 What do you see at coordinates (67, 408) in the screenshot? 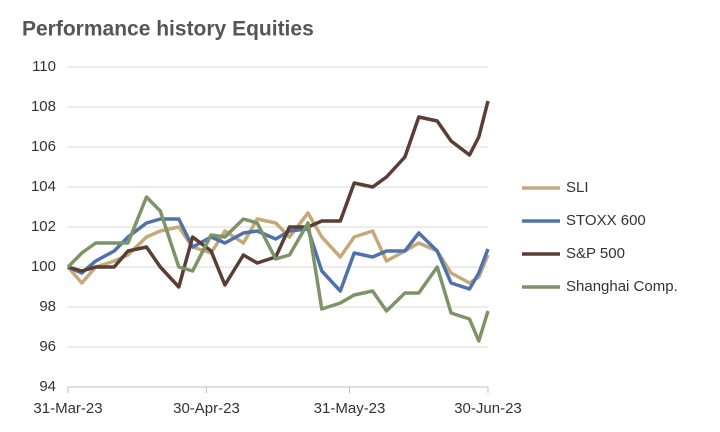
I see `x-tick-label: 31-Mar-23` at bounding box center [67, 408].